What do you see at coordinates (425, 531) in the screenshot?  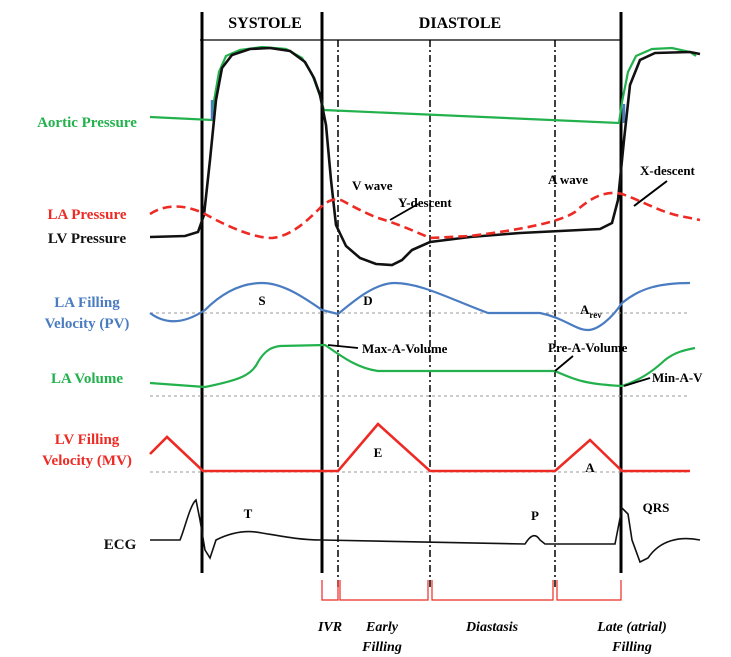 I see `ecg-trace` at bounding box center [425, 531].